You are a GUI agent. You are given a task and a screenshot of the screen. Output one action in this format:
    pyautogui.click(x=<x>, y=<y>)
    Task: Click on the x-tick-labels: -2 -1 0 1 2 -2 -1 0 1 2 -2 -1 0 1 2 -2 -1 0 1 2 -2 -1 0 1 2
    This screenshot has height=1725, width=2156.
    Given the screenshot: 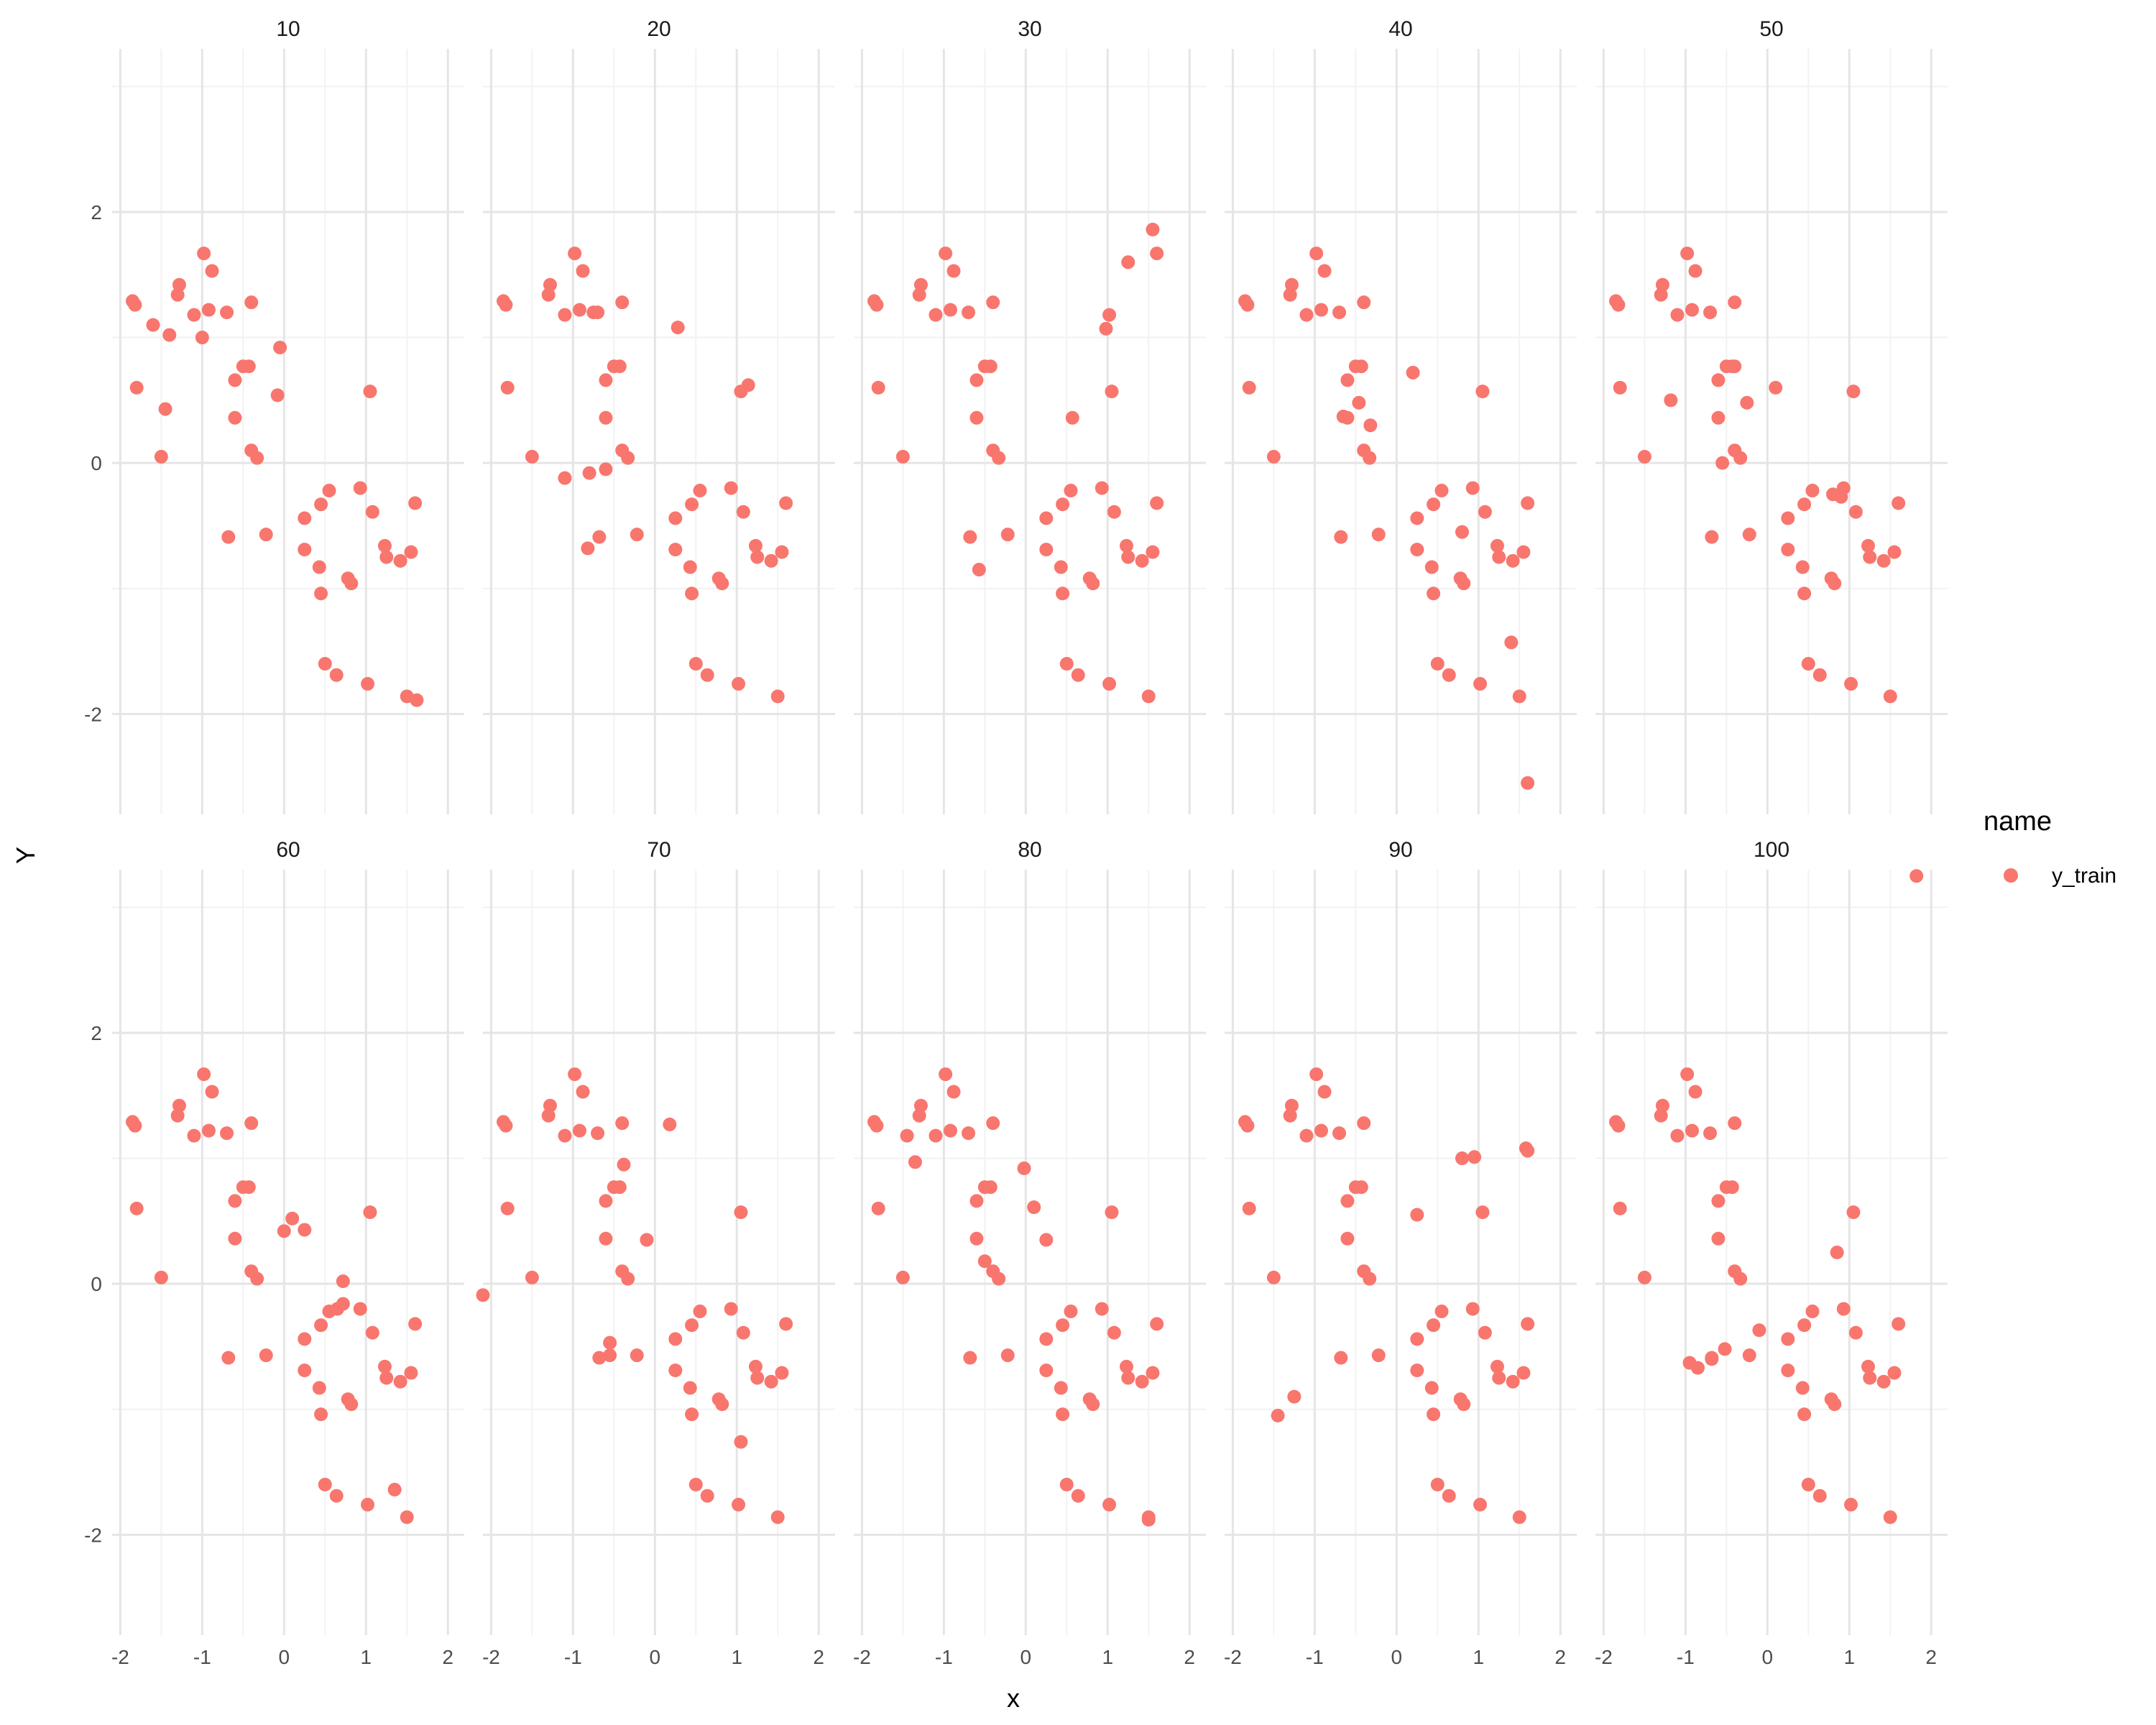 What is the action you would take?
    pyautogui.click(x=1024, y=1657)
    